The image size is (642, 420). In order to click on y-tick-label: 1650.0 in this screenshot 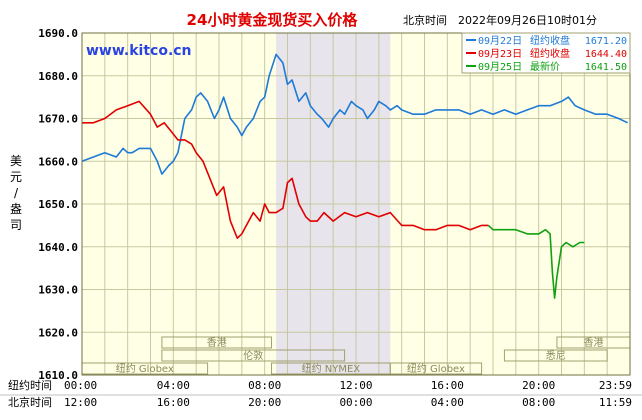, I will do `click(58, 204)`.